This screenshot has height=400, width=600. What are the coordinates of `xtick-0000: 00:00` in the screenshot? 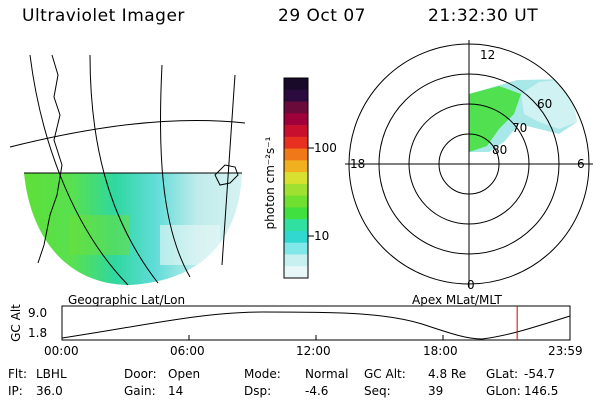 It's located at (61, 351).